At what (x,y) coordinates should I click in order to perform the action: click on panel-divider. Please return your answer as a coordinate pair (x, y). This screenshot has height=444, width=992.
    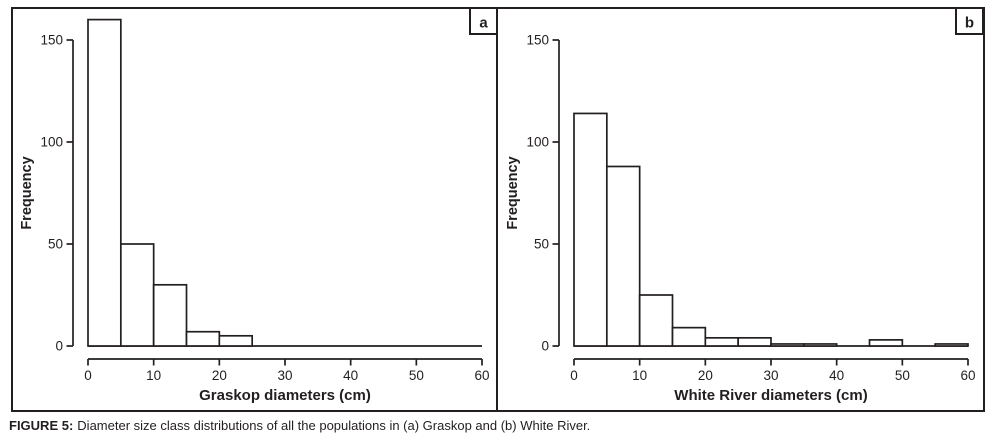
    Looking at the image, I should click on (497, 209).